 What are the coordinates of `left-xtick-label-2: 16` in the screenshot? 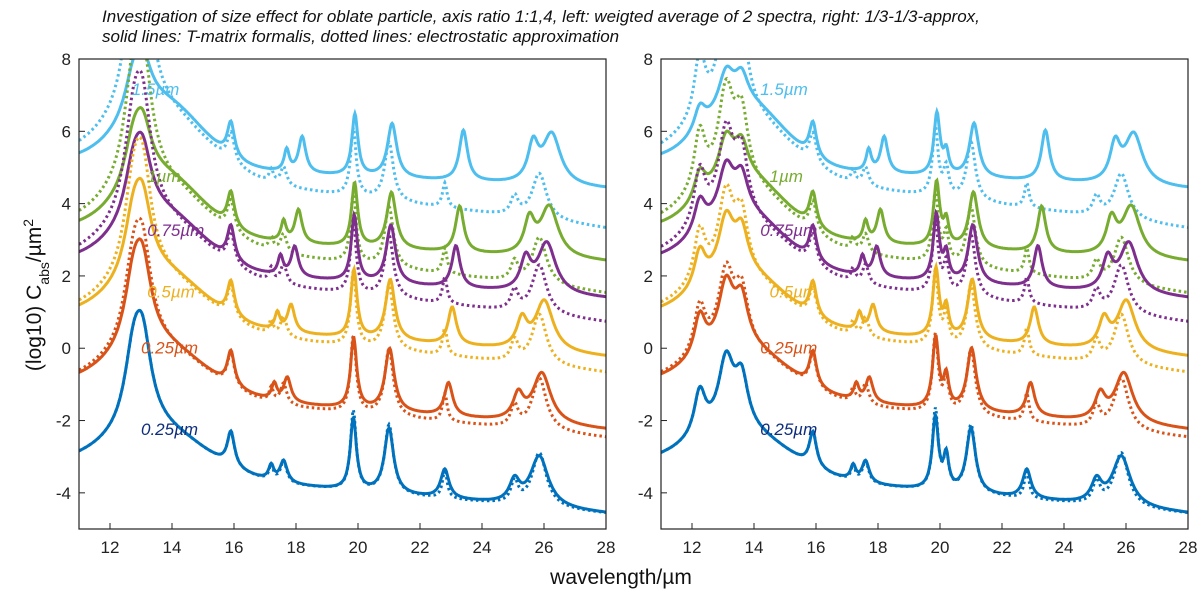 It's located at (234, 547).